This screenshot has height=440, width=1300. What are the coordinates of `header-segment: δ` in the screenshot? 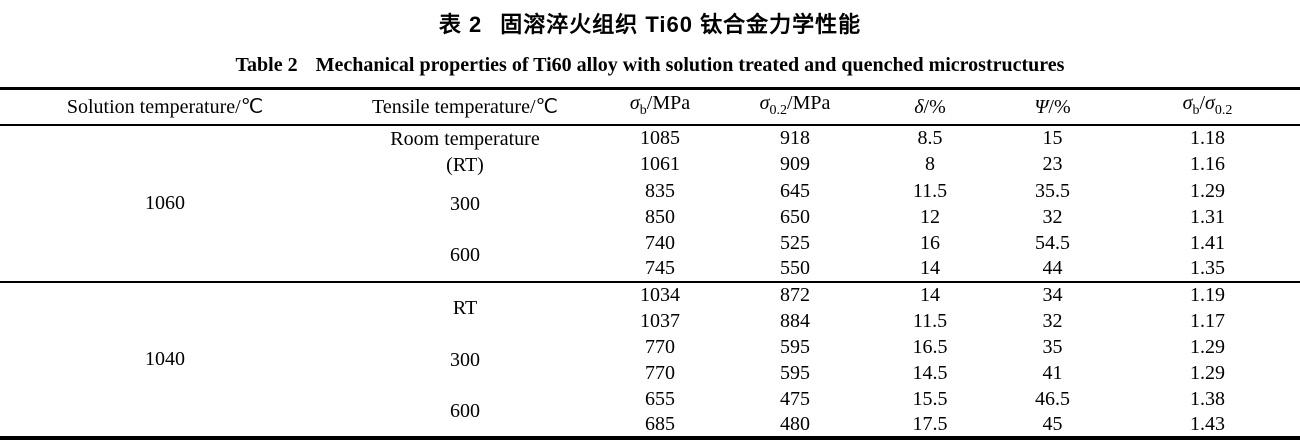 It's located at (919, 107).